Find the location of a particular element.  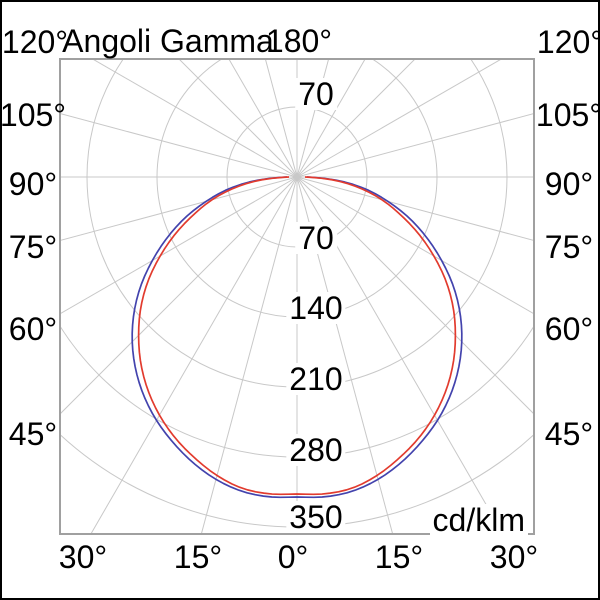

angle-label-bottom-0: 0° is located at coordinates (293, 557).